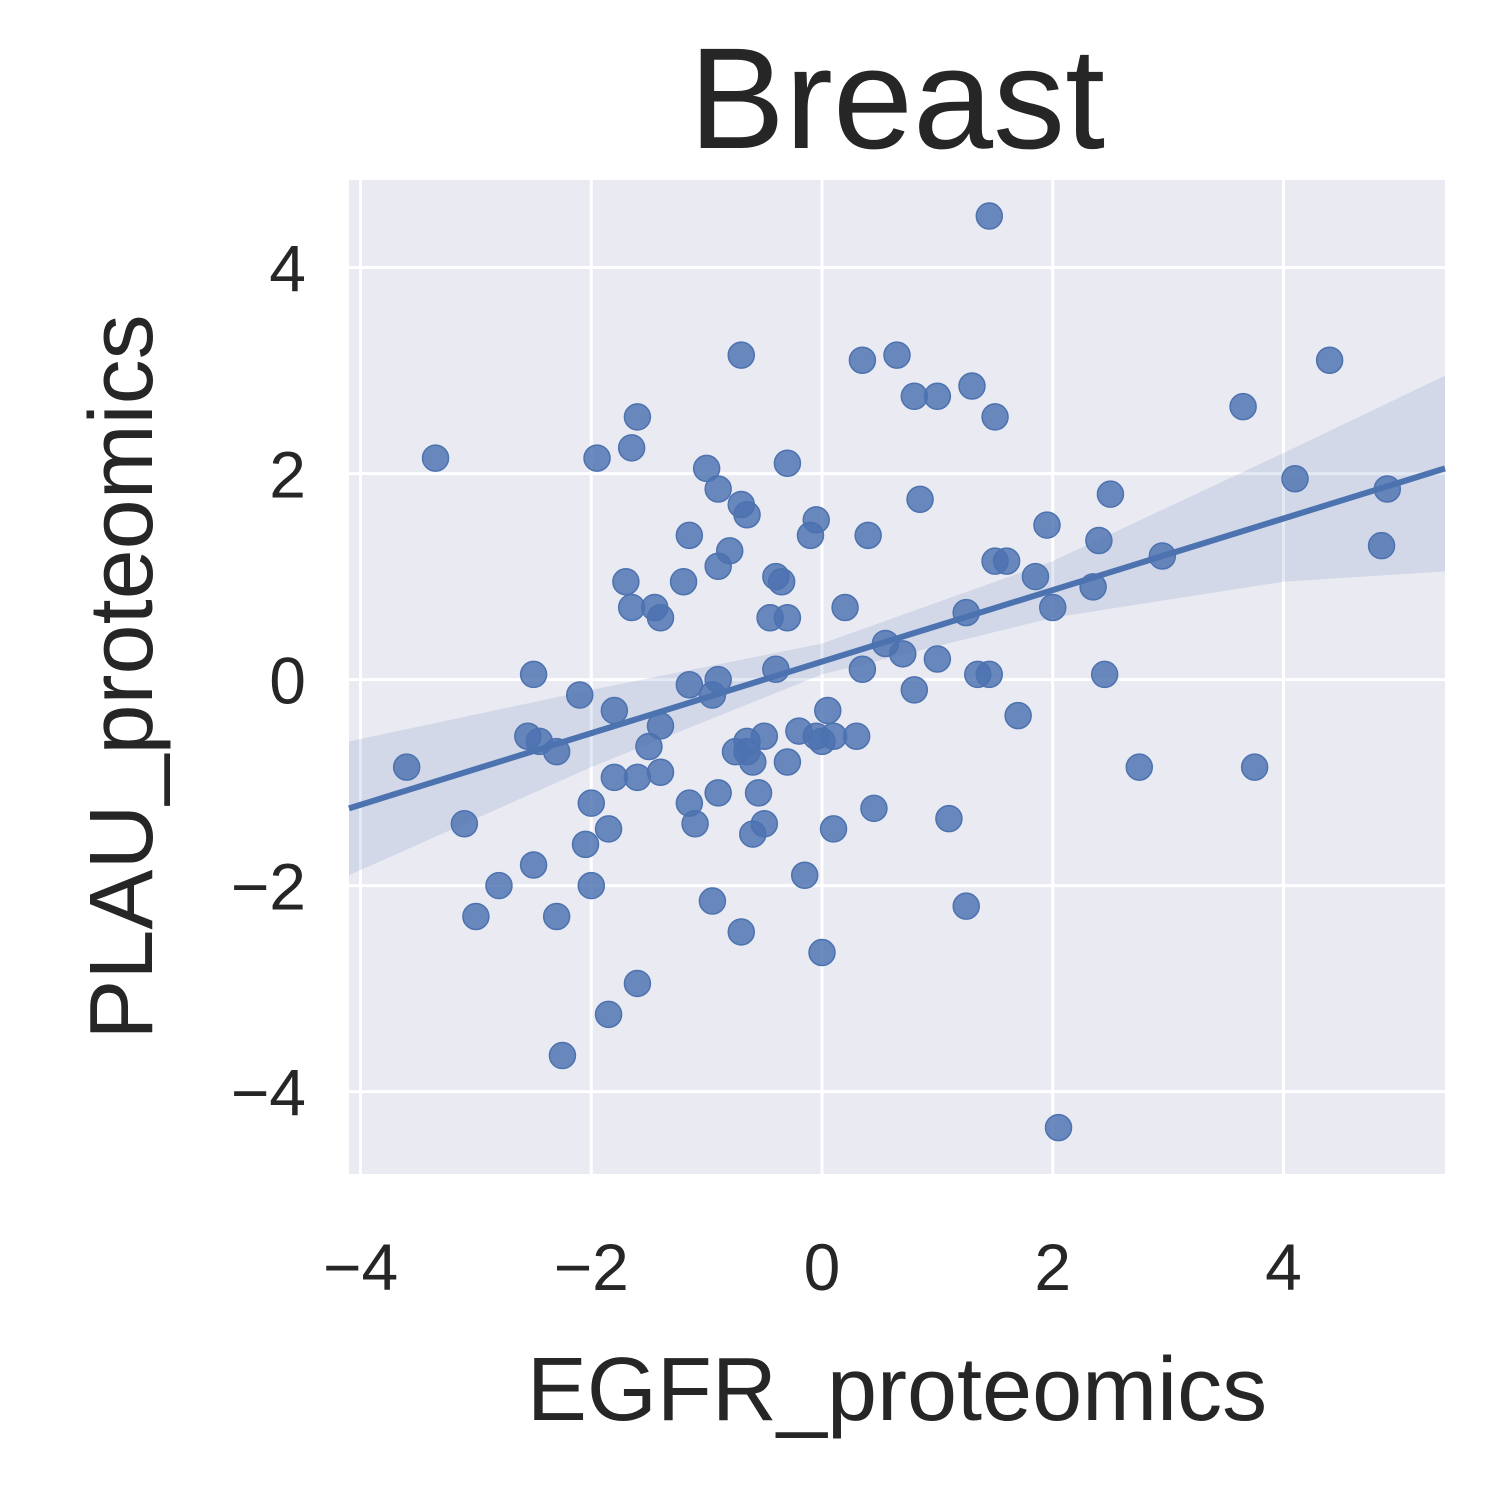 Image resolution: width=1500 pixels, height=1500 pixels. Describe the element at coordinates (268, 681) in the screenshot. I see `y-axis-ticks: −4 −2 0 2 4` at that location.